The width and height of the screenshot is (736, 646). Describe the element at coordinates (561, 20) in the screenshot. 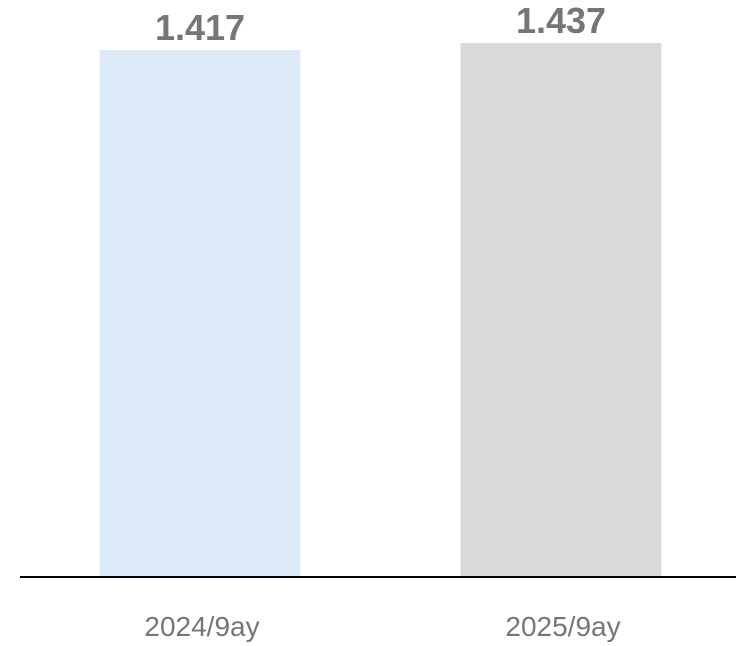

I see `bar-value-label-2: 1.437` at that location.